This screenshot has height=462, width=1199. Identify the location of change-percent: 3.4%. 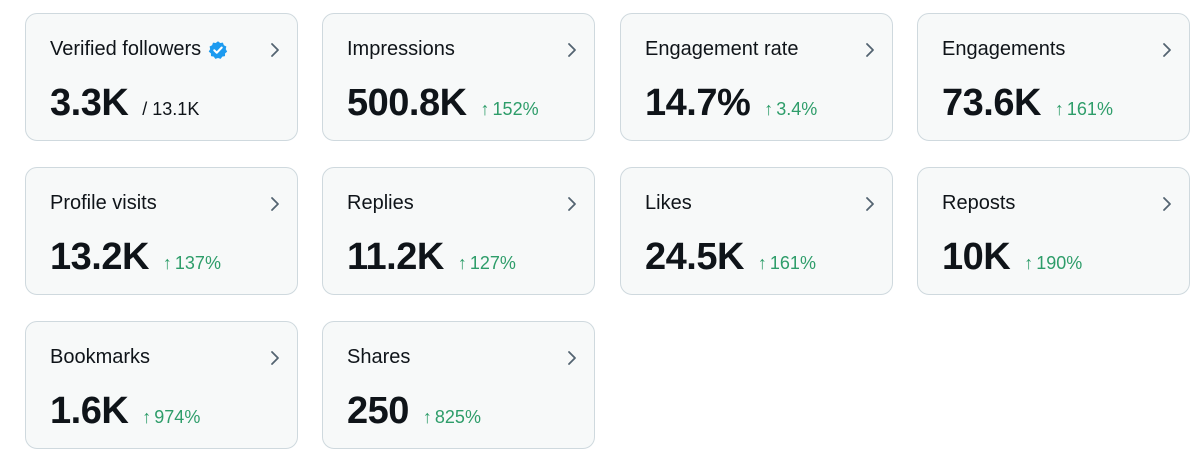
(797, 109).